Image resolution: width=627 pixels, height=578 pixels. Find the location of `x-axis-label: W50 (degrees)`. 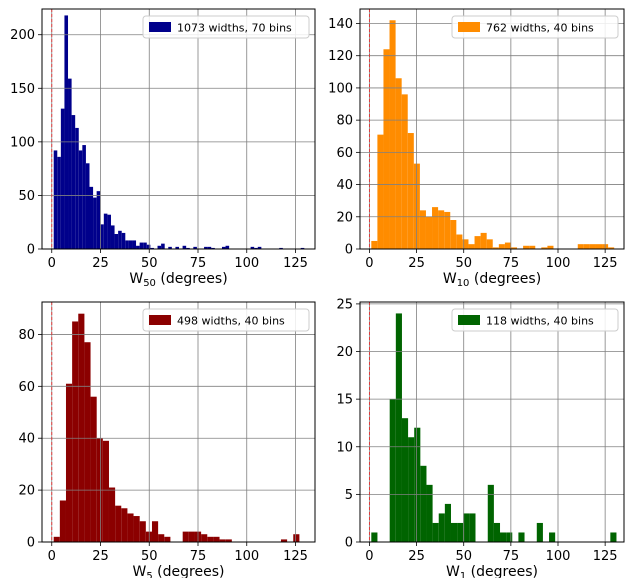

x-axis-label: W50 (degrees) is located at coordinates (178, 280).